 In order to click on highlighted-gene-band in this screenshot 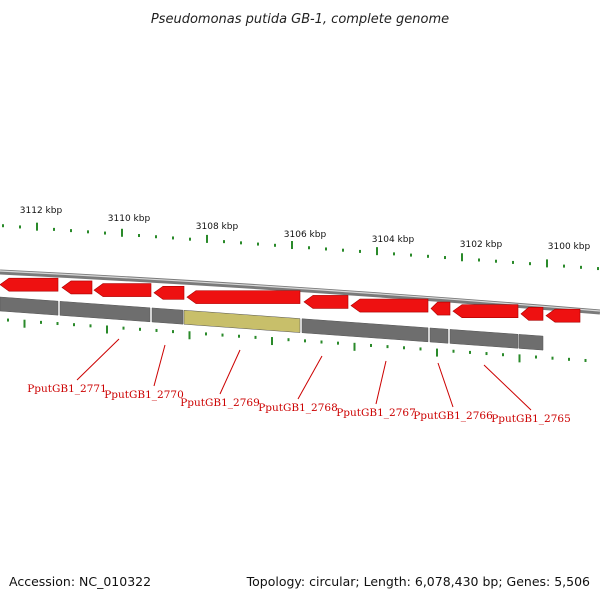, I will do `click(242, 321)`.